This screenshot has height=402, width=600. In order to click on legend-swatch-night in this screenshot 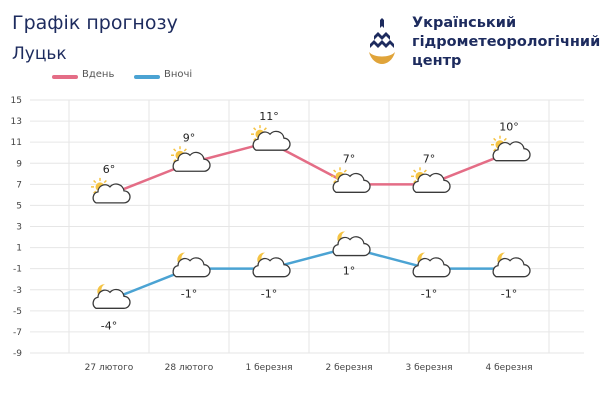, I will do `click(147, 77)`.